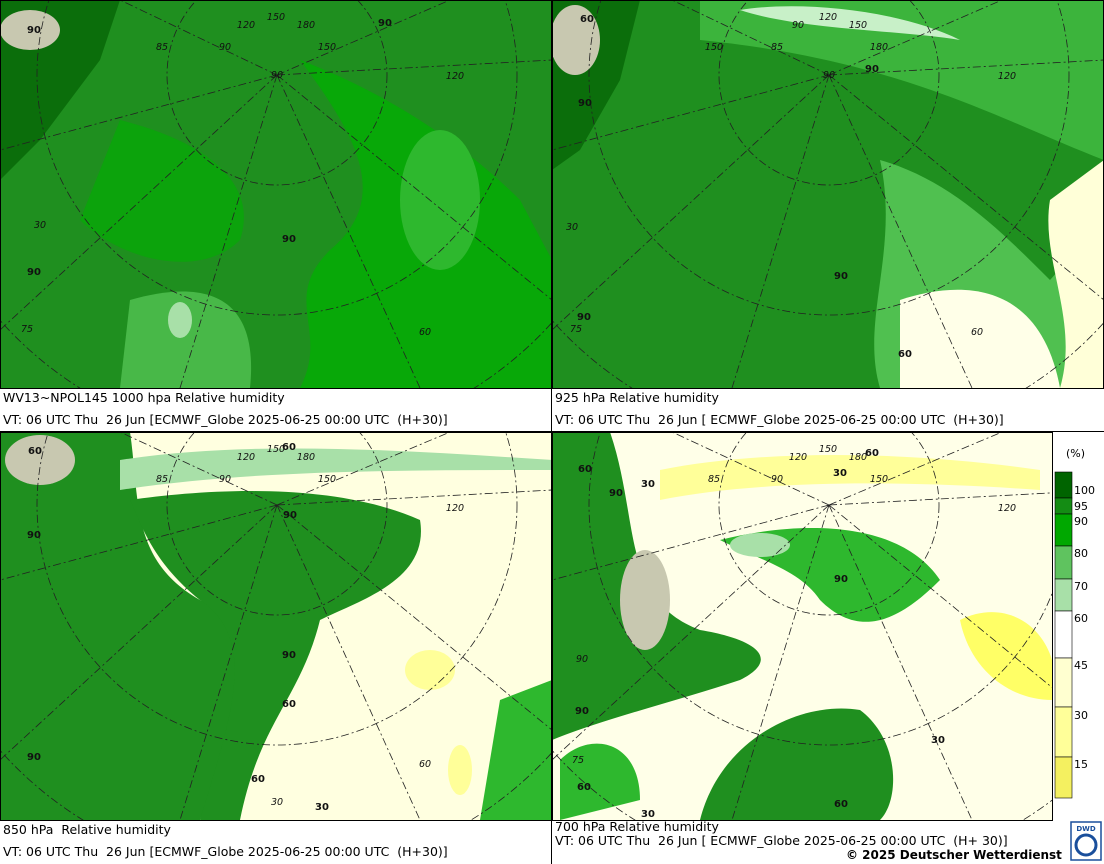 This screenshot has width=1104, height=864. I want to click on panel-caption: 850 hPa Relative humidity, so click(87, 829).